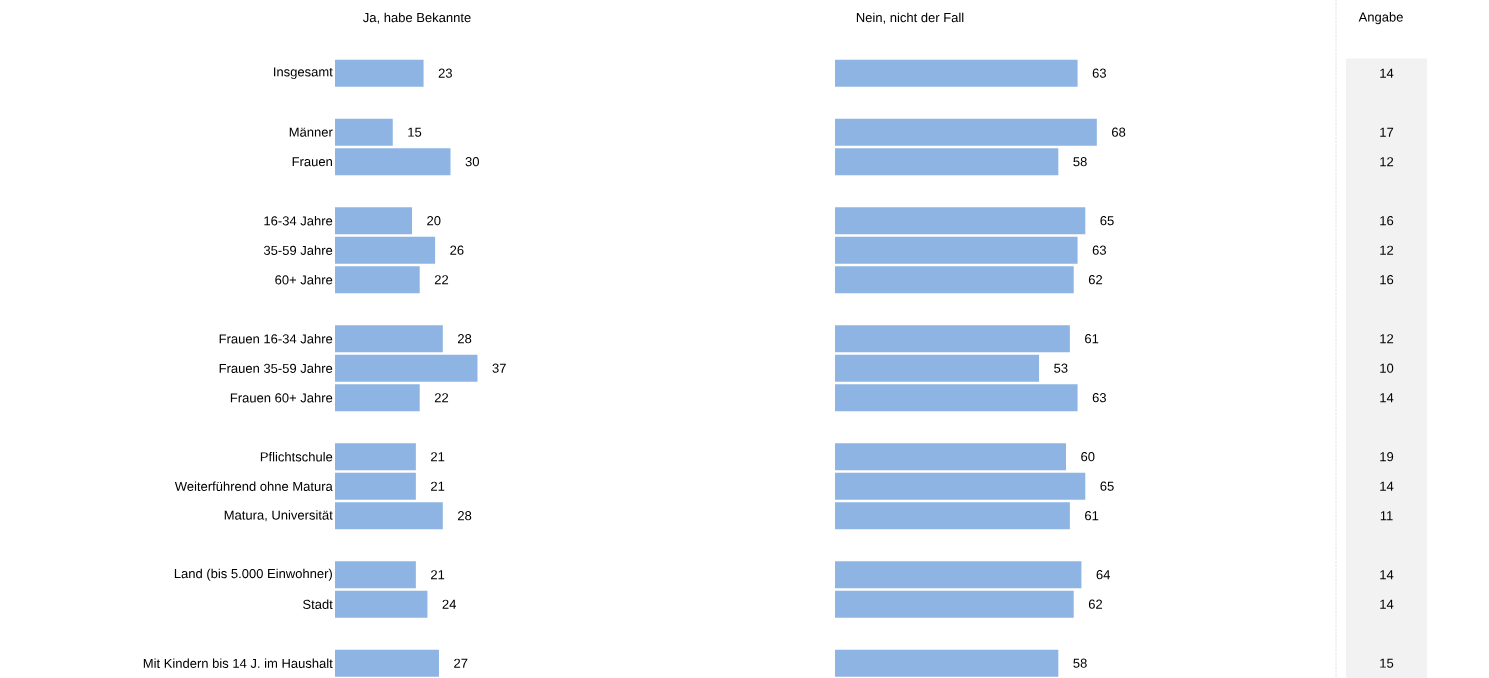 This screenshot has height=678, width=1489. Describe the element at coordinates (296, 456) in the screenshot. I see `y-tick-label: Pflichtschule` at that location.